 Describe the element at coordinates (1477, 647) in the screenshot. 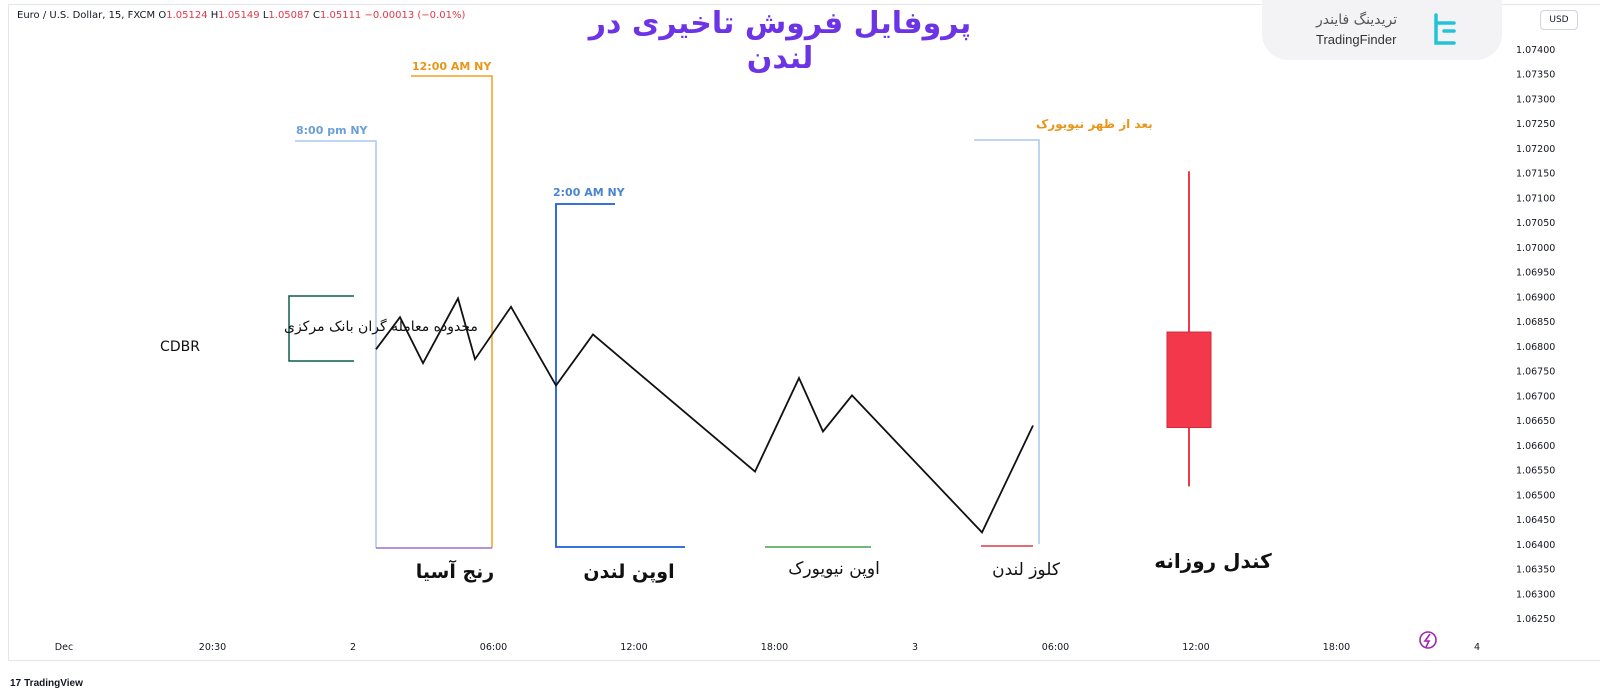

I see `x-tick-label: 4` at that location.